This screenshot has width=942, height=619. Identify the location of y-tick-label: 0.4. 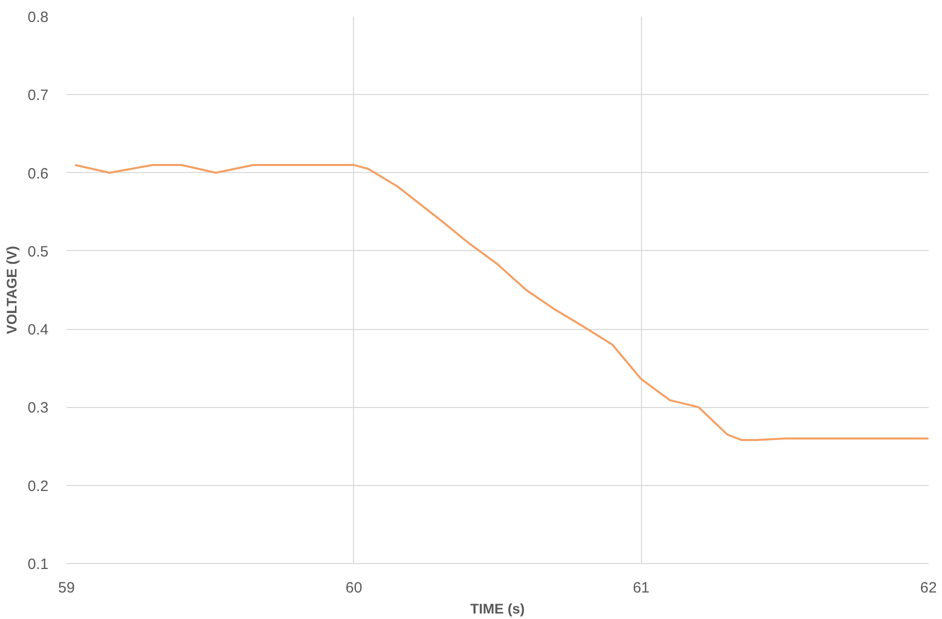
(38, 330).